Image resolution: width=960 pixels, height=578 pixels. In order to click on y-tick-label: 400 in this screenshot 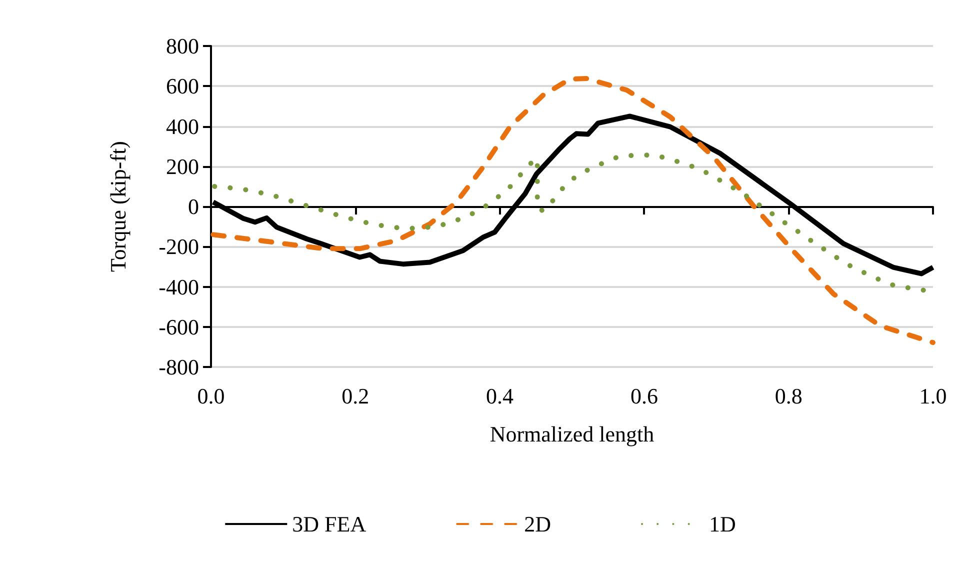, I will do `click(182, 126)`.